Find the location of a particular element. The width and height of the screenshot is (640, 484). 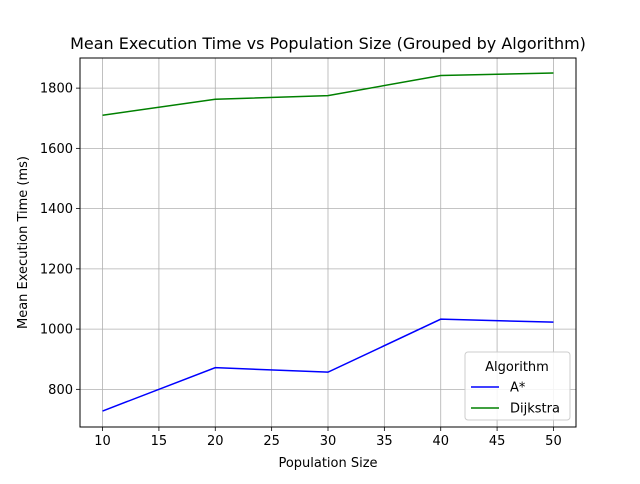

x-tick-label: 40 is located at coordinates (440, 441).